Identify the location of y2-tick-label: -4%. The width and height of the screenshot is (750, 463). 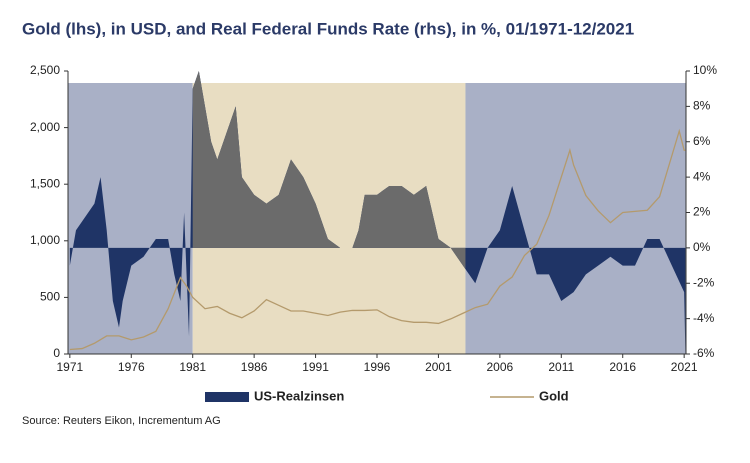
(704, 318).